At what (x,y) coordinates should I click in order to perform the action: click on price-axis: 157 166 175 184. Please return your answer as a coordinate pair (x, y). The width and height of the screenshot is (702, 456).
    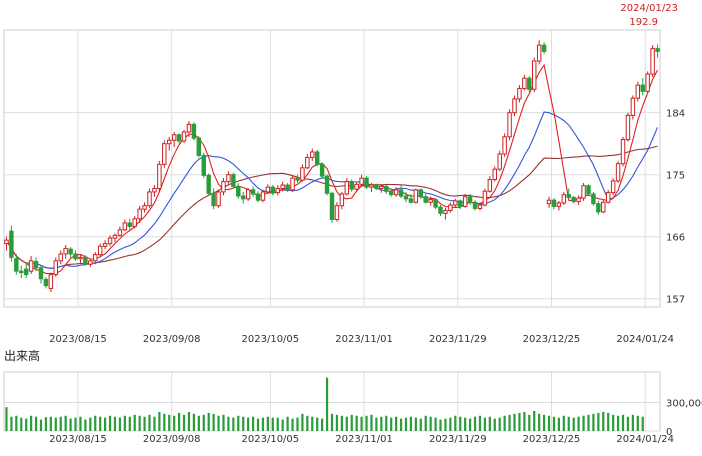
    Looking at the image, I should click on (675, 207).